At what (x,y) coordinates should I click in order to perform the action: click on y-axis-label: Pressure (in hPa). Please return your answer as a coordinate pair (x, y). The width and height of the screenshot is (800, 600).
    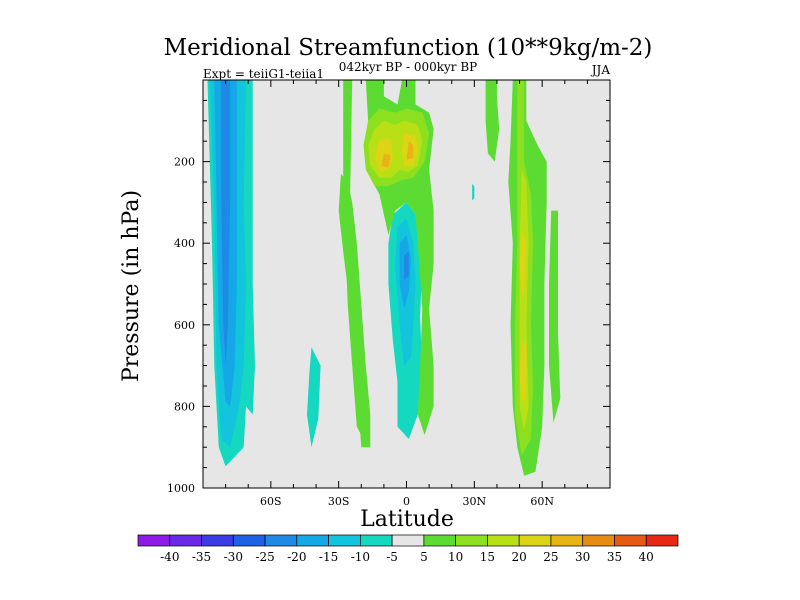
    Looking at the image, I should click on (131, 286).